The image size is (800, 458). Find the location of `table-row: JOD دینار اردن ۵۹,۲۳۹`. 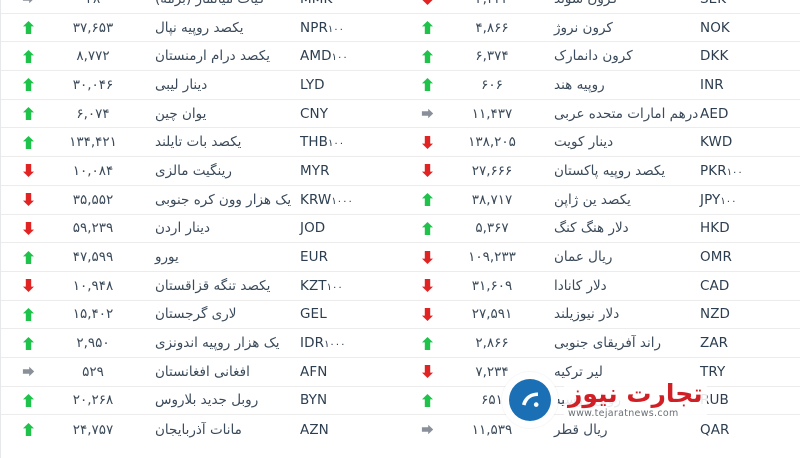

table-row: JOD دینار اردن ۵۹,۲۳۹ is located at coordinates (200, 229).